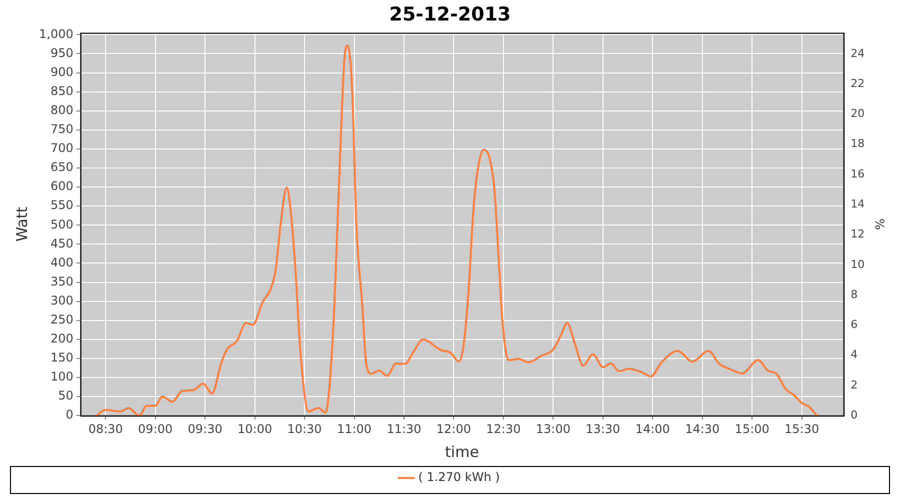 This screenshot has height=500, width=900. I want to click on y-axis-title: Watt, so click(21, 224).